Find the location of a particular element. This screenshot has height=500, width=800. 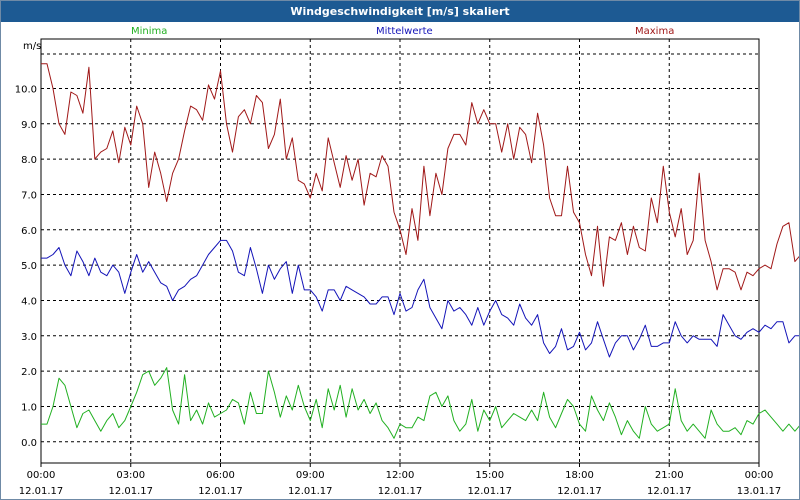

x-tick-time: 21:00 is located at coordinates (669, 475).